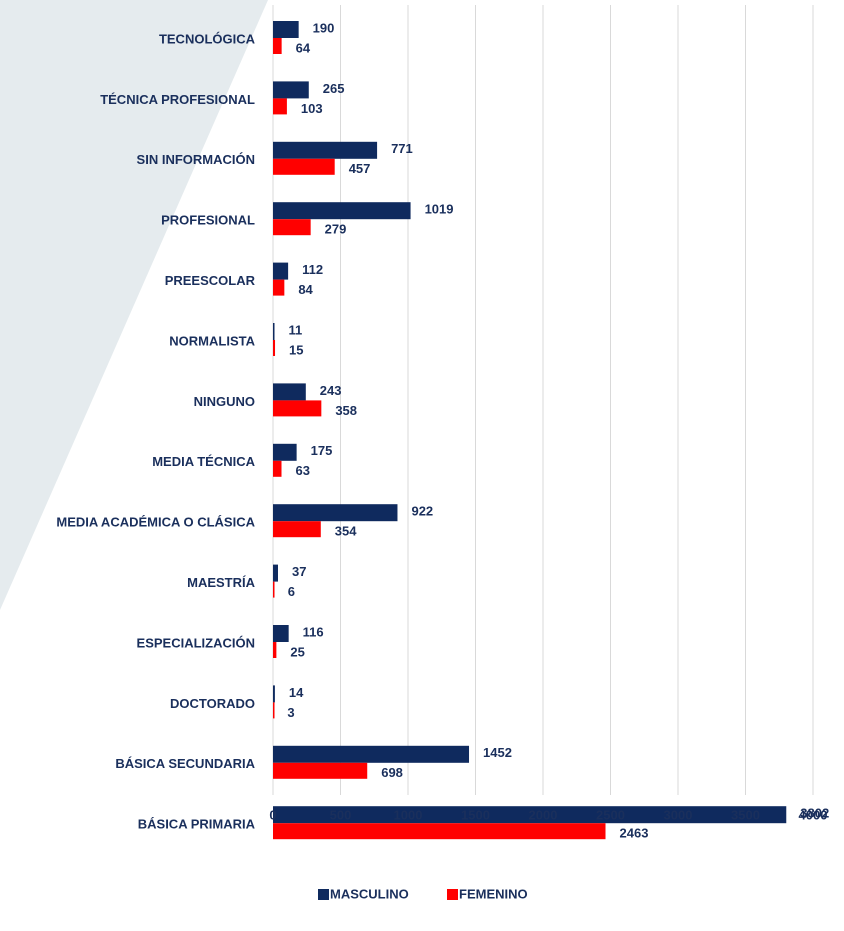 This screenshot has height=931, width=844. I want to click on legend-label: FEMENINO, so click(493, 893).